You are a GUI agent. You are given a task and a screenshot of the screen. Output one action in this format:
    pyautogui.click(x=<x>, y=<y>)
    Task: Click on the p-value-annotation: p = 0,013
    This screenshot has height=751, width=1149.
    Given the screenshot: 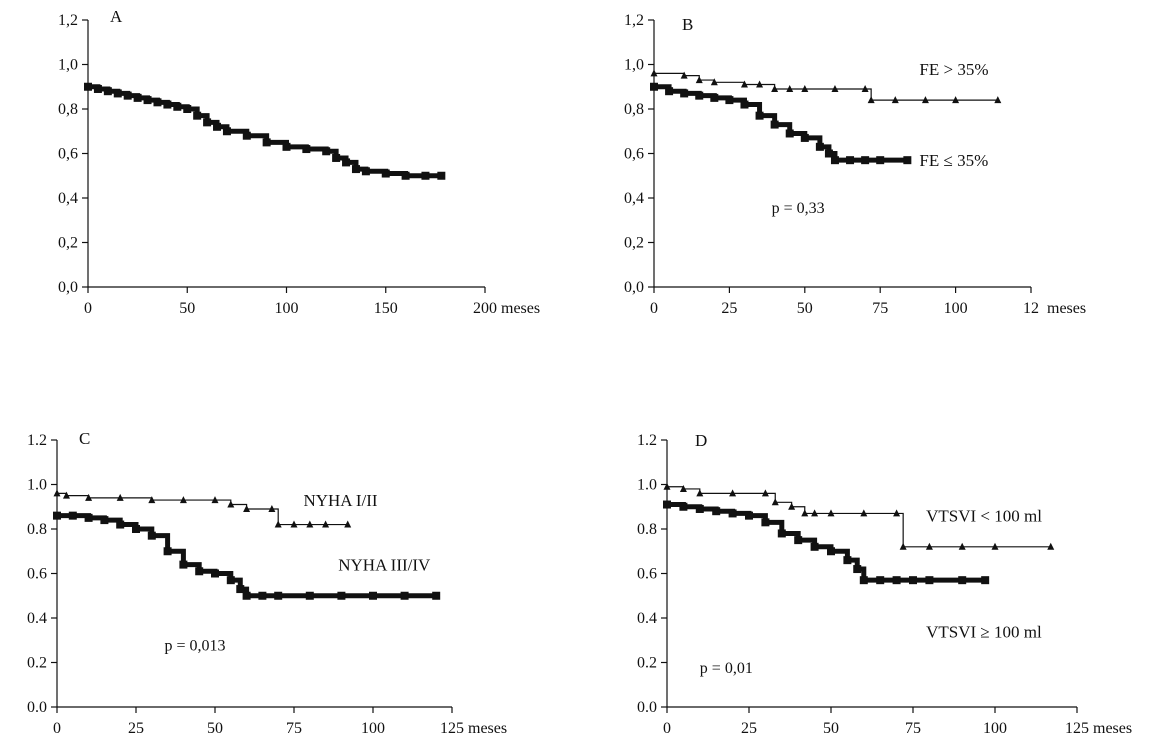 What is the action you would take?
    pyautogui.click(x=194, y=646)
    